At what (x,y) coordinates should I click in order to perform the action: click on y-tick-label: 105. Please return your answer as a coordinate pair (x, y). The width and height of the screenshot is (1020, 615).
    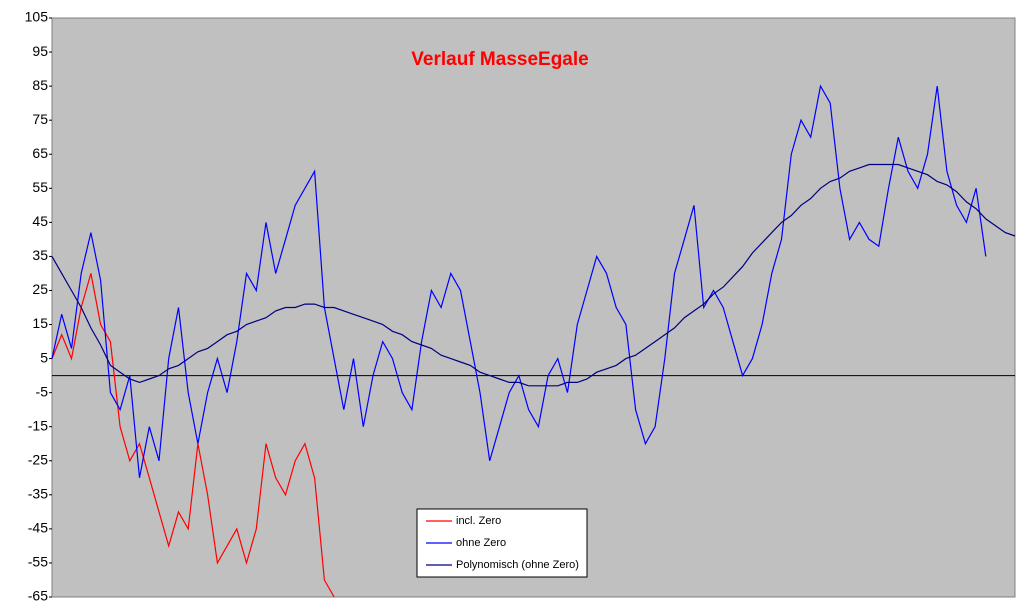
    Looking at the image, I should click on (37, 17).